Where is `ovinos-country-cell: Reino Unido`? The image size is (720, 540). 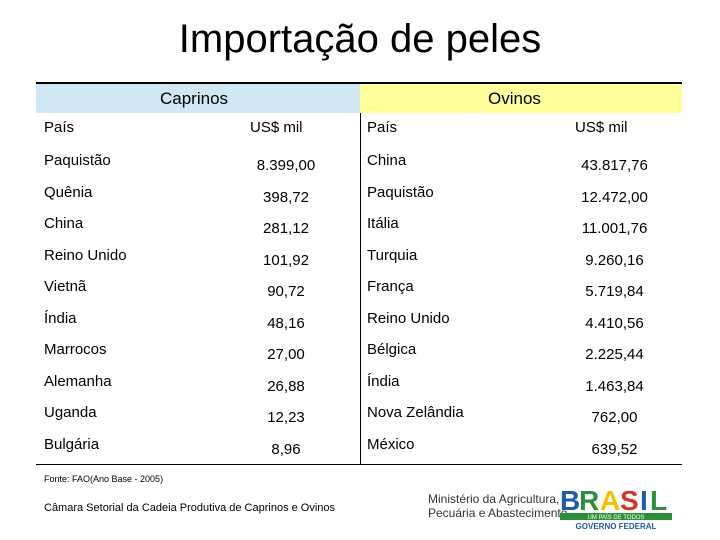 ovinos-country-cell: Reino Unido is located at coordinates (408, 318).